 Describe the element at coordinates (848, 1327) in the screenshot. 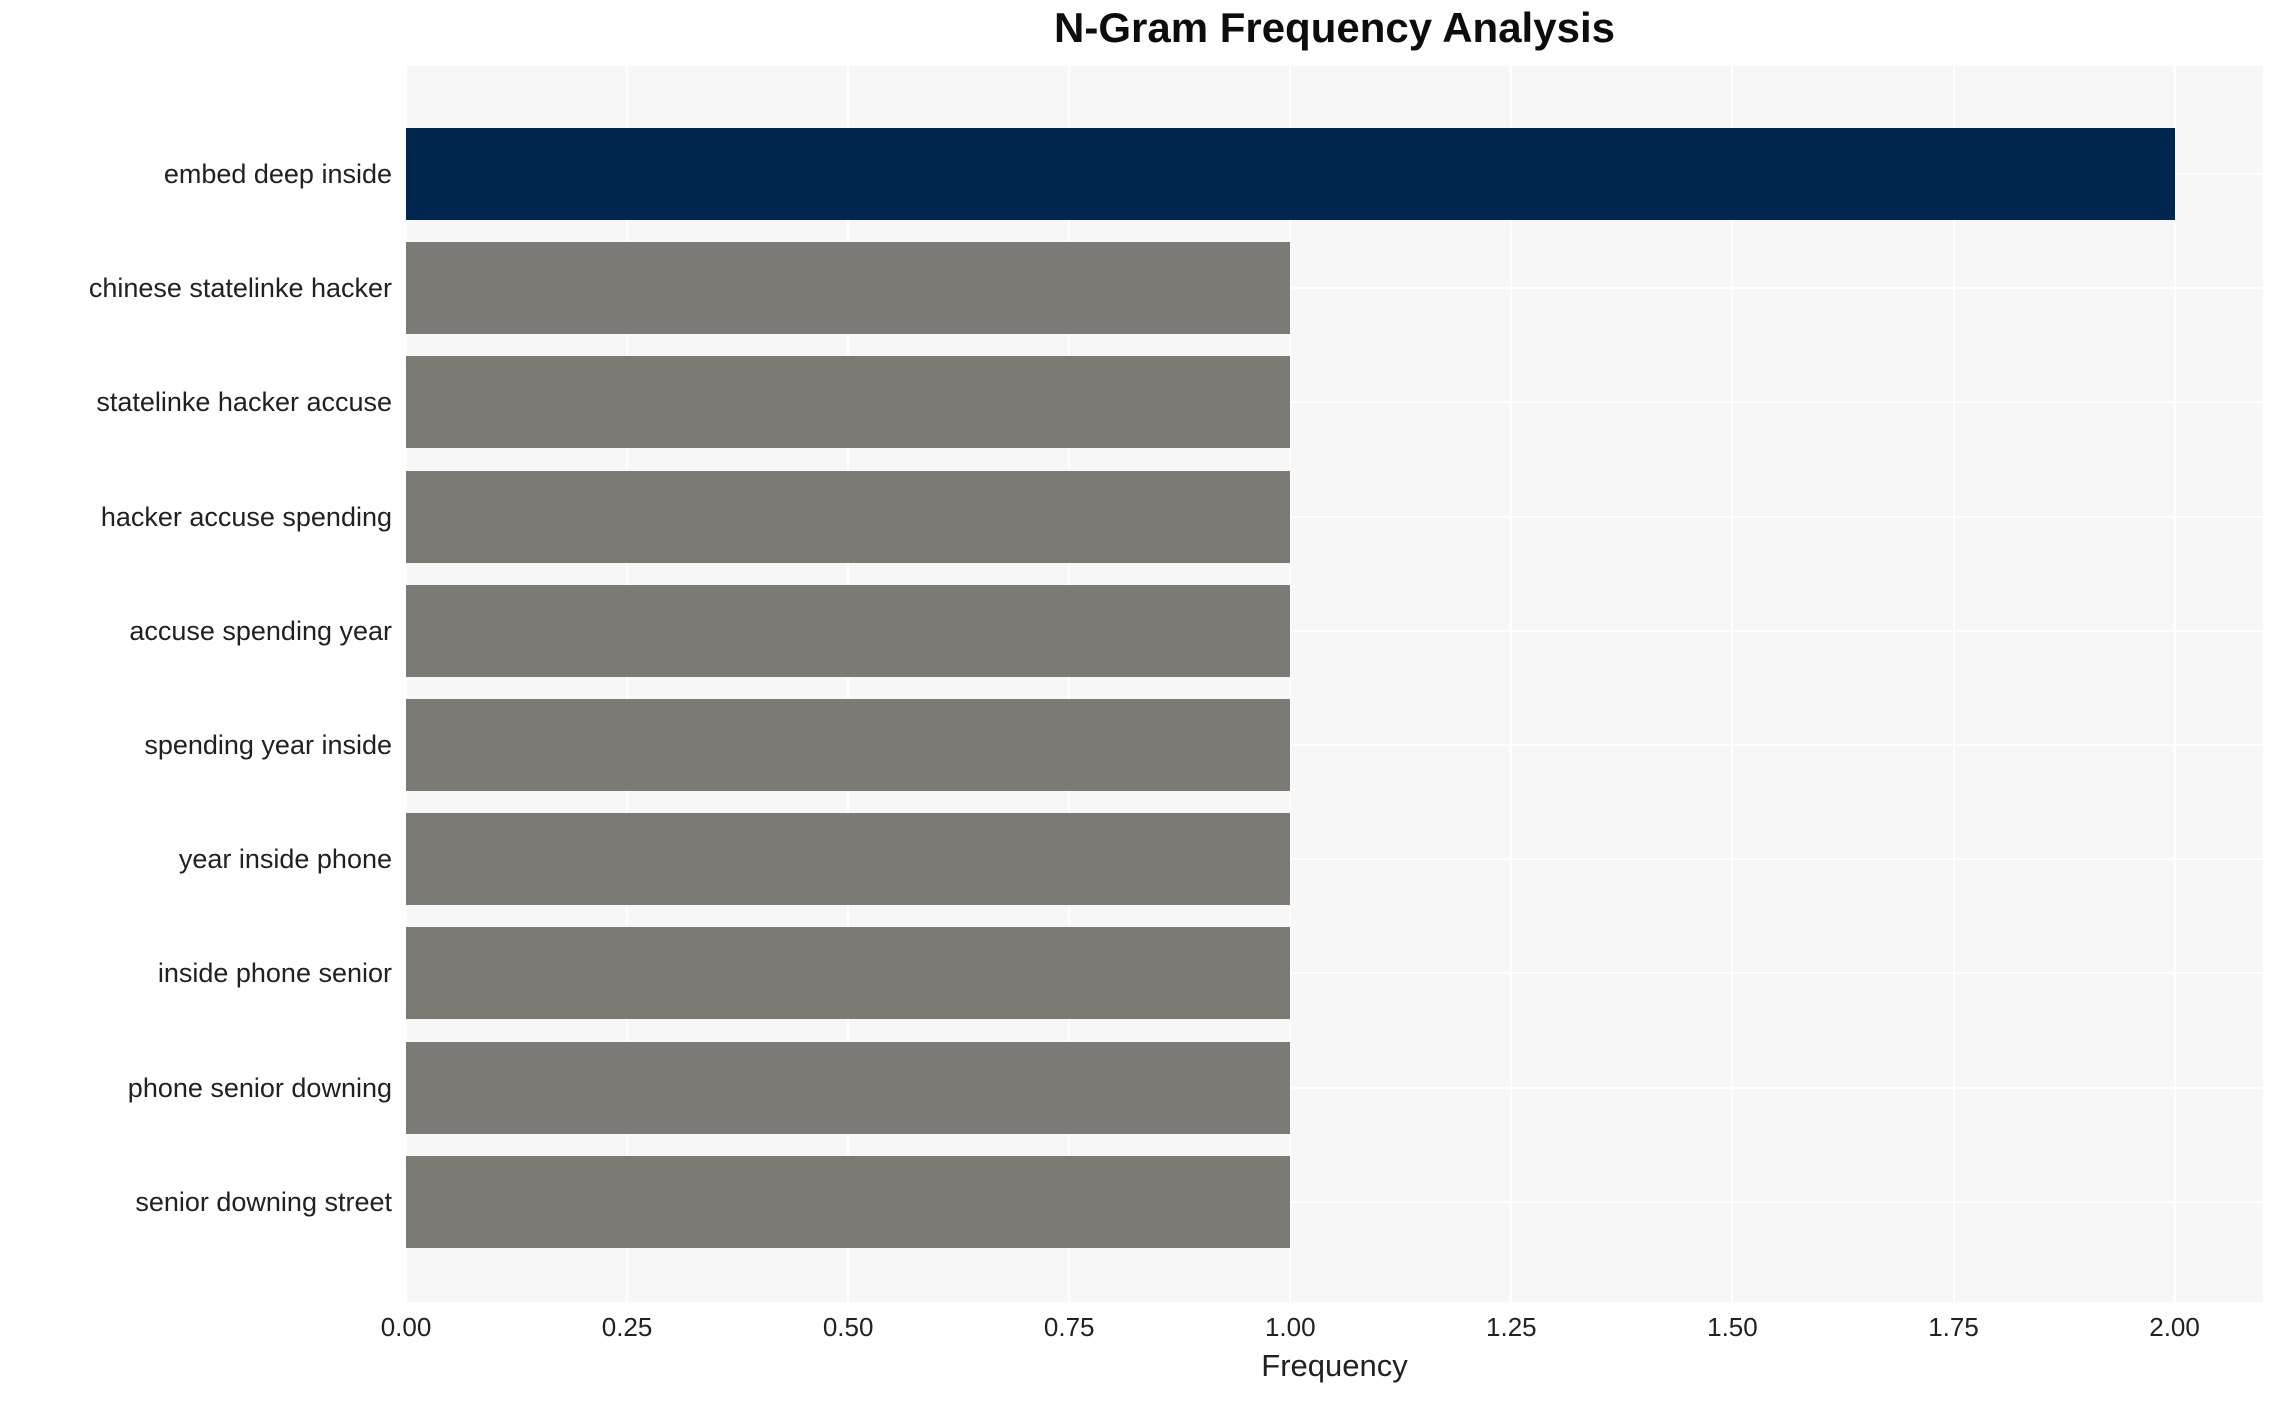

I see `x-tick-label: 0.50` at that location.